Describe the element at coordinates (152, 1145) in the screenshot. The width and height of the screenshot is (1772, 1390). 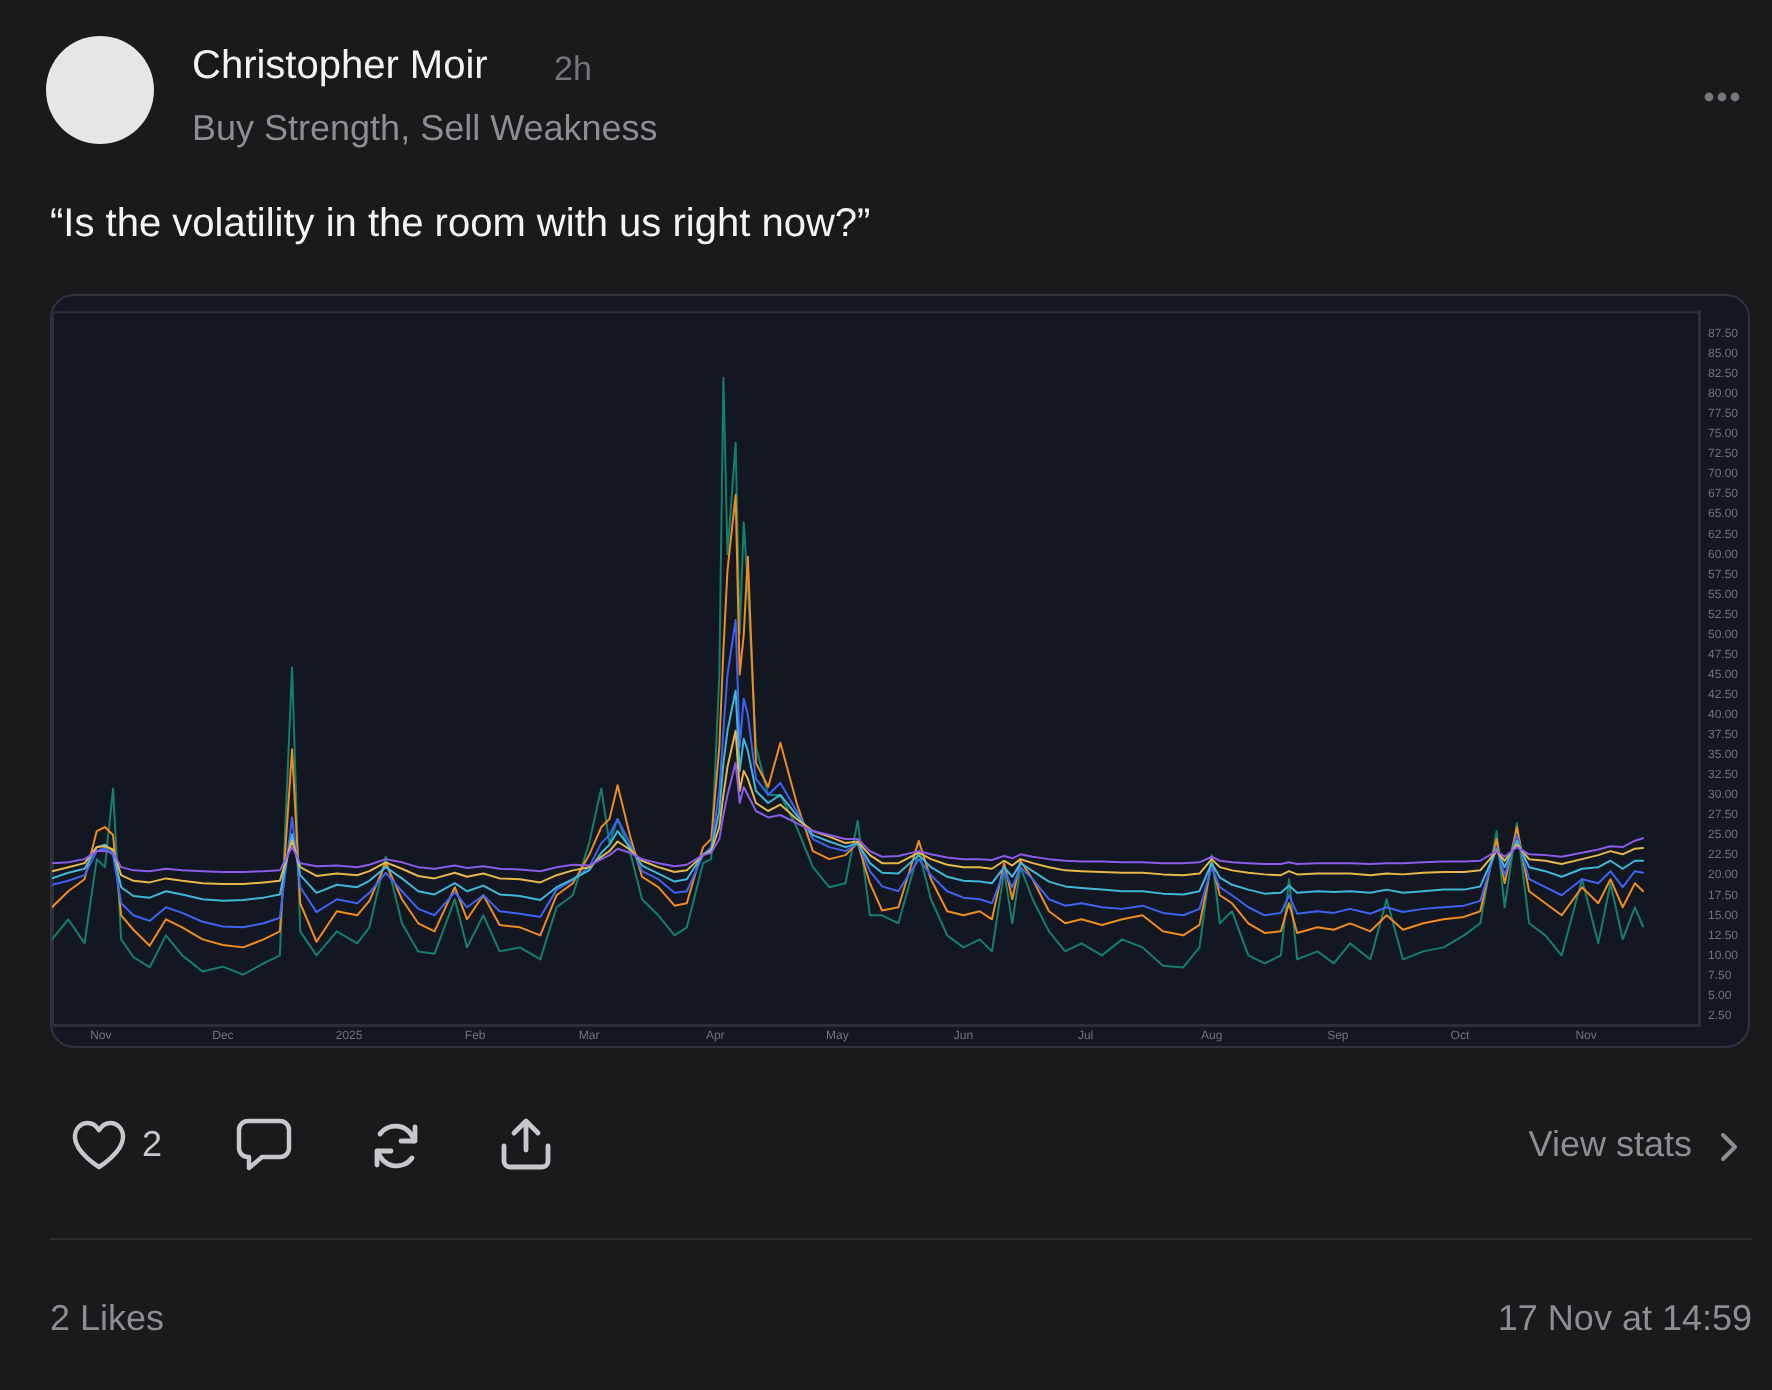
I see `text: 2` at that location.